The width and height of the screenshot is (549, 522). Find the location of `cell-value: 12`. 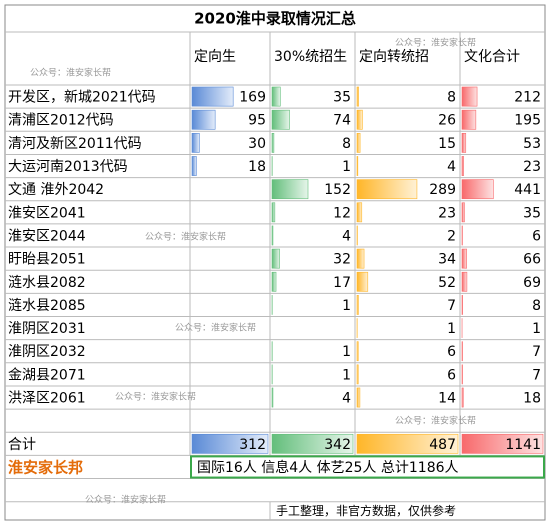

cell-value: 12 is located at coordinates (342, 213).